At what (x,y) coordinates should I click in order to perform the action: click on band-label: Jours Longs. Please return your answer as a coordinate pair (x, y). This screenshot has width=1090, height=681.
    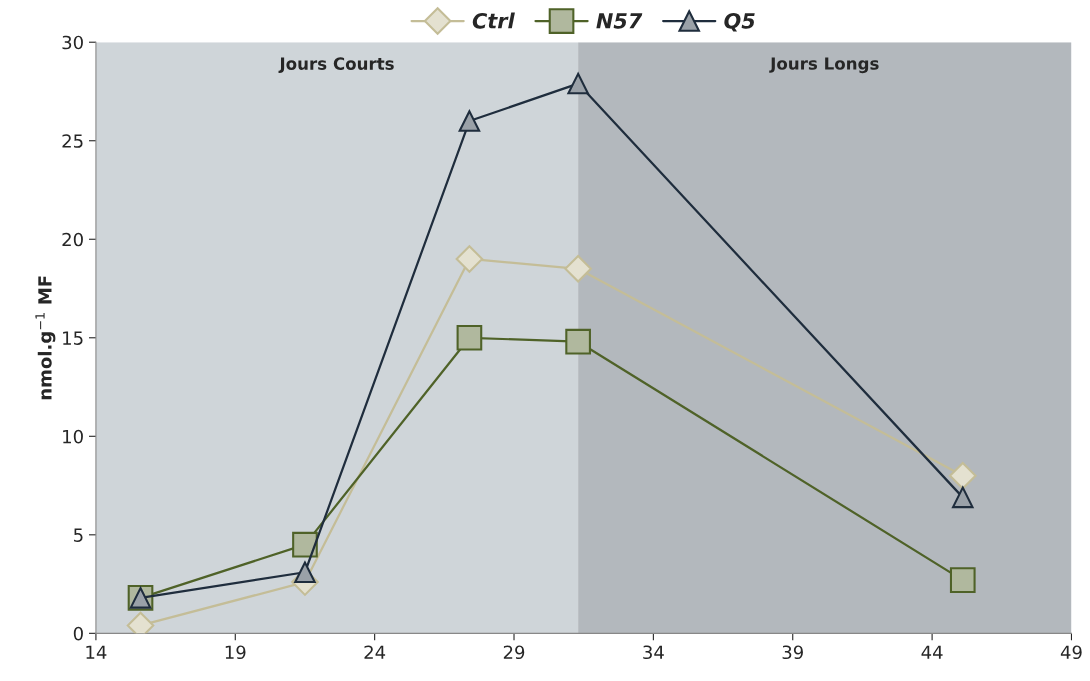
    Looking at the image, I should click on (824, 65).